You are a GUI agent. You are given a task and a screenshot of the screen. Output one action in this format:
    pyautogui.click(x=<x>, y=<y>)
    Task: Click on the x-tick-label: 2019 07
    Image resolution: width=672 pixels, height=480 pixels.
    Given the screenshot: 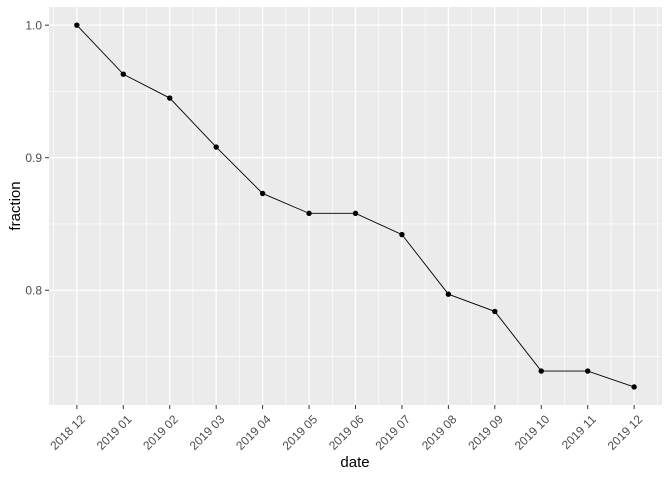 What is the action you would take?
    pyautogui.click(x=392, y=432)
    